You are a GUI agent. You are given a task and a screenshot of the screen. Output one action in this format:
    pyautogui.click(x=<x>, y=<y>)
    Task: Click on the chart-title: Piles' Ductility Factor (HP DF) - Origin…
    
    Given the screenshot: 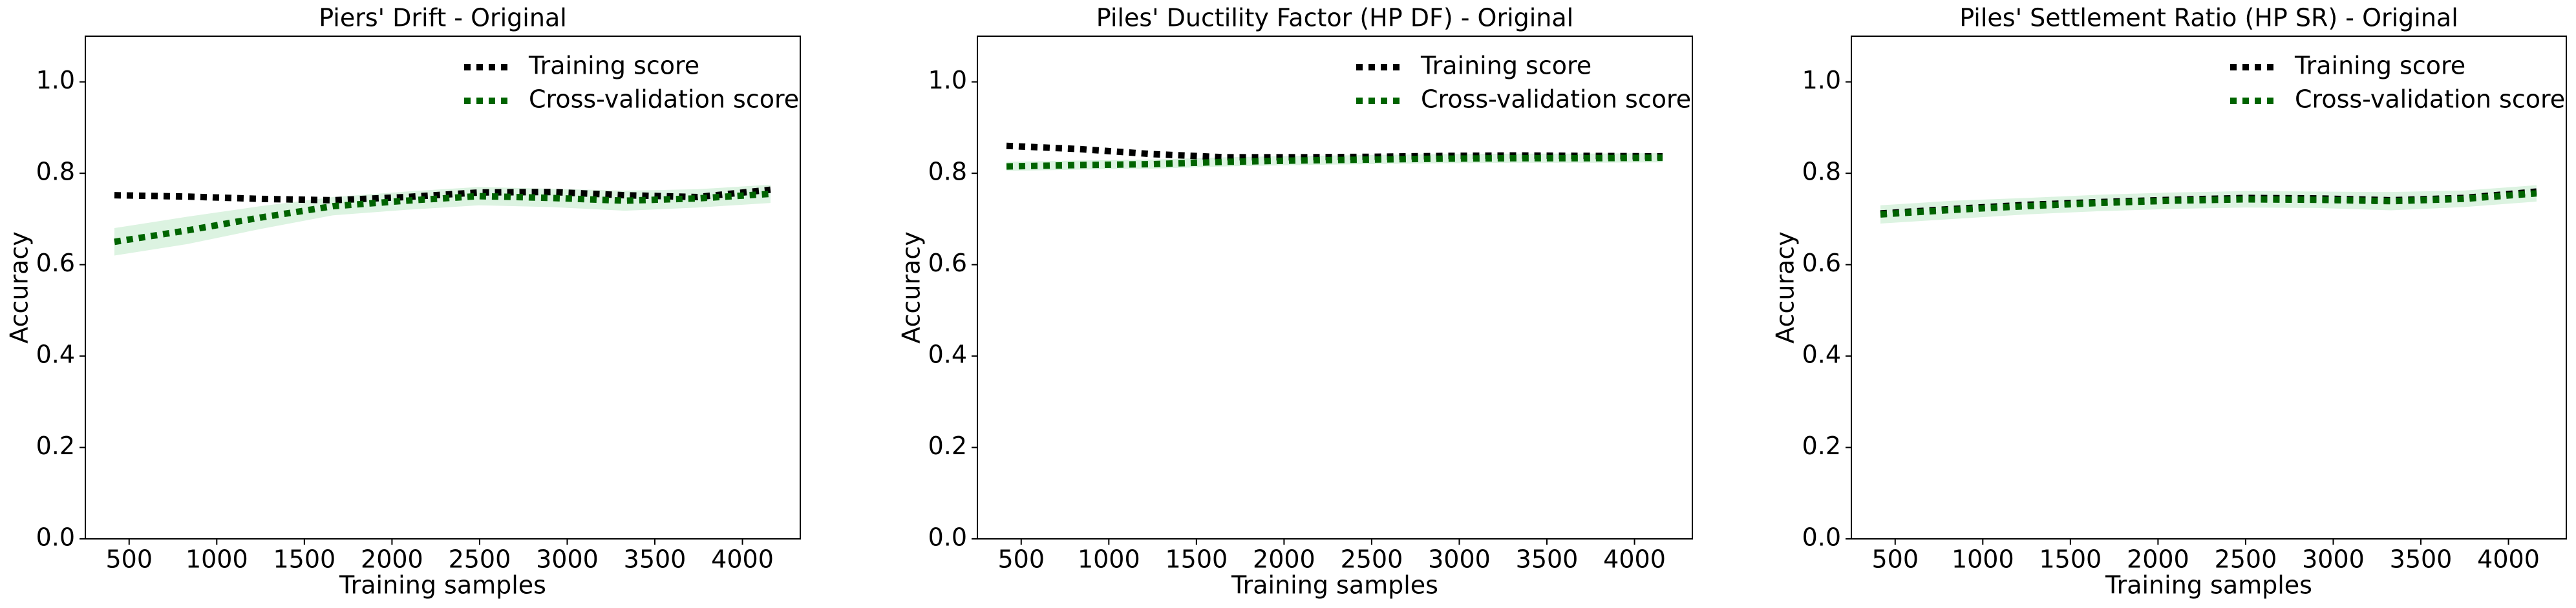 What is the action you would take?
    pyautogui.click(x=1334, y=18)
    